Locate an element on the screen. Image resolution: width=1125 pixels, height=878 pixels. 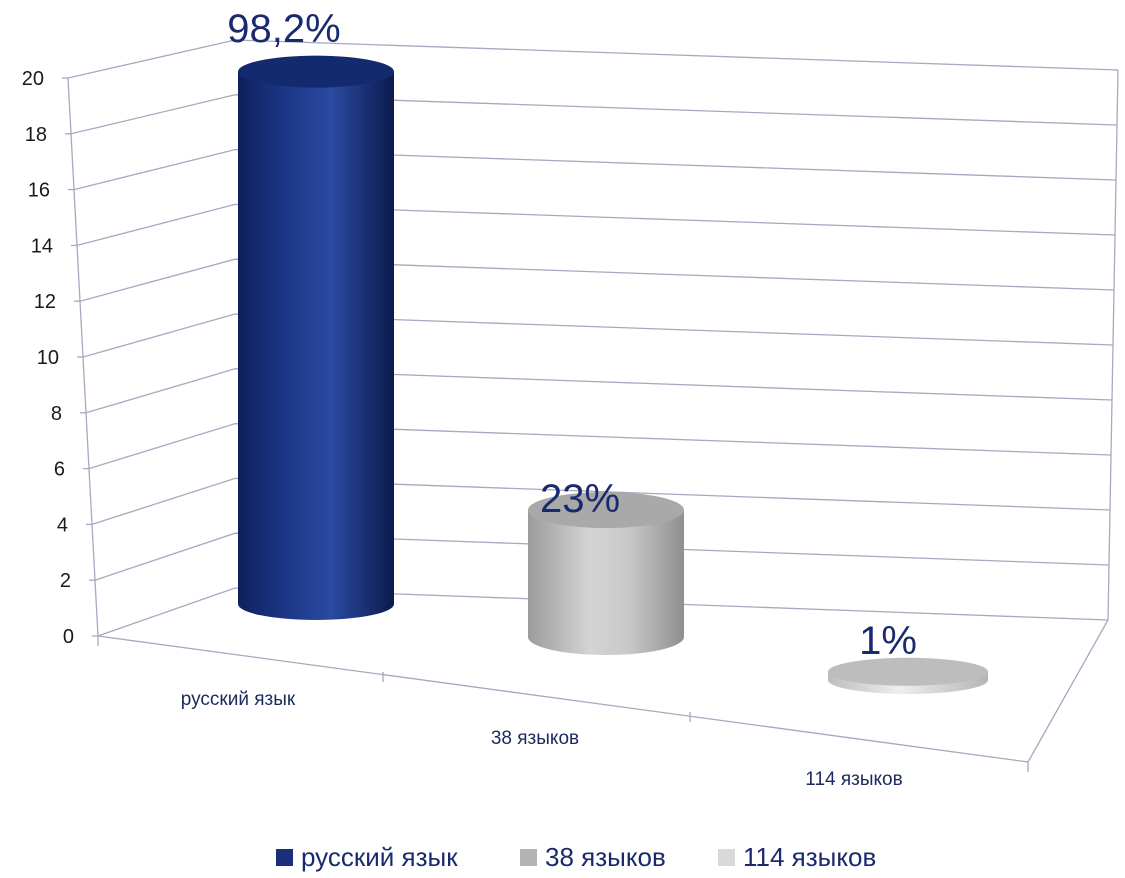
y-tick-label: 18 is located at coordinates (36, 135).